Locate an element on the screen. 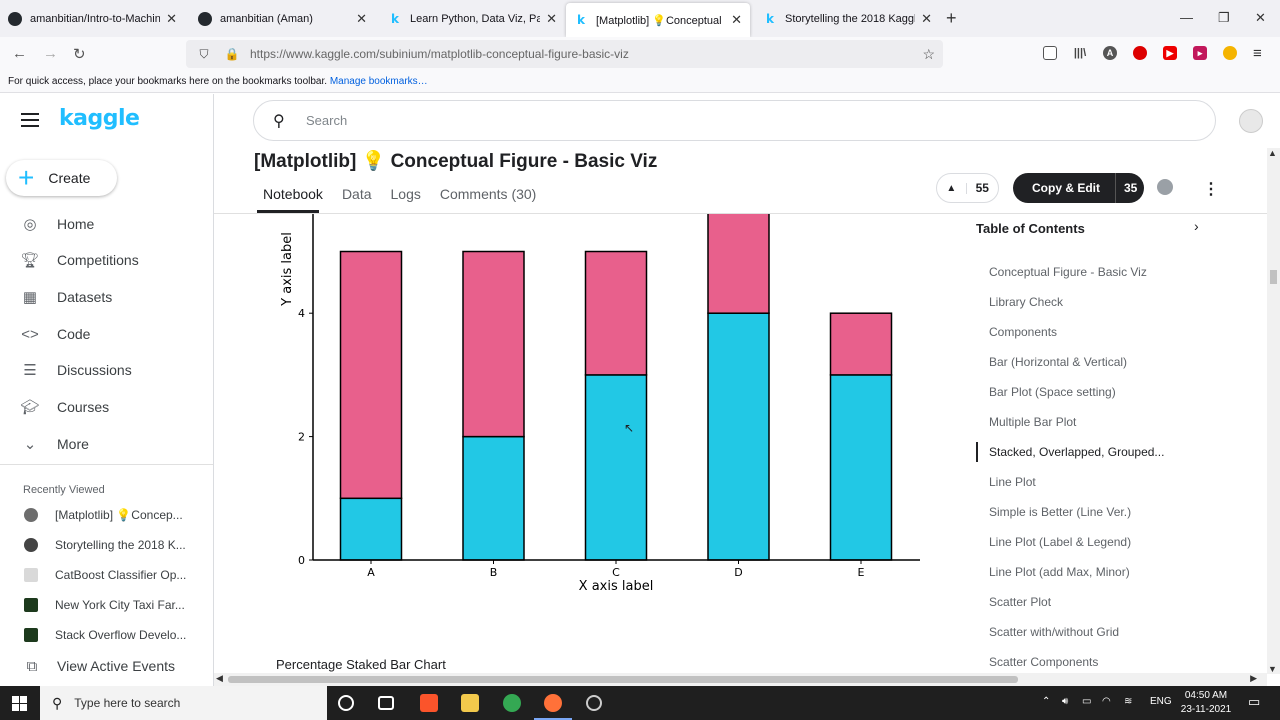  toc-item: Scatter with/without Grid is located at coordinates (1054, 632).